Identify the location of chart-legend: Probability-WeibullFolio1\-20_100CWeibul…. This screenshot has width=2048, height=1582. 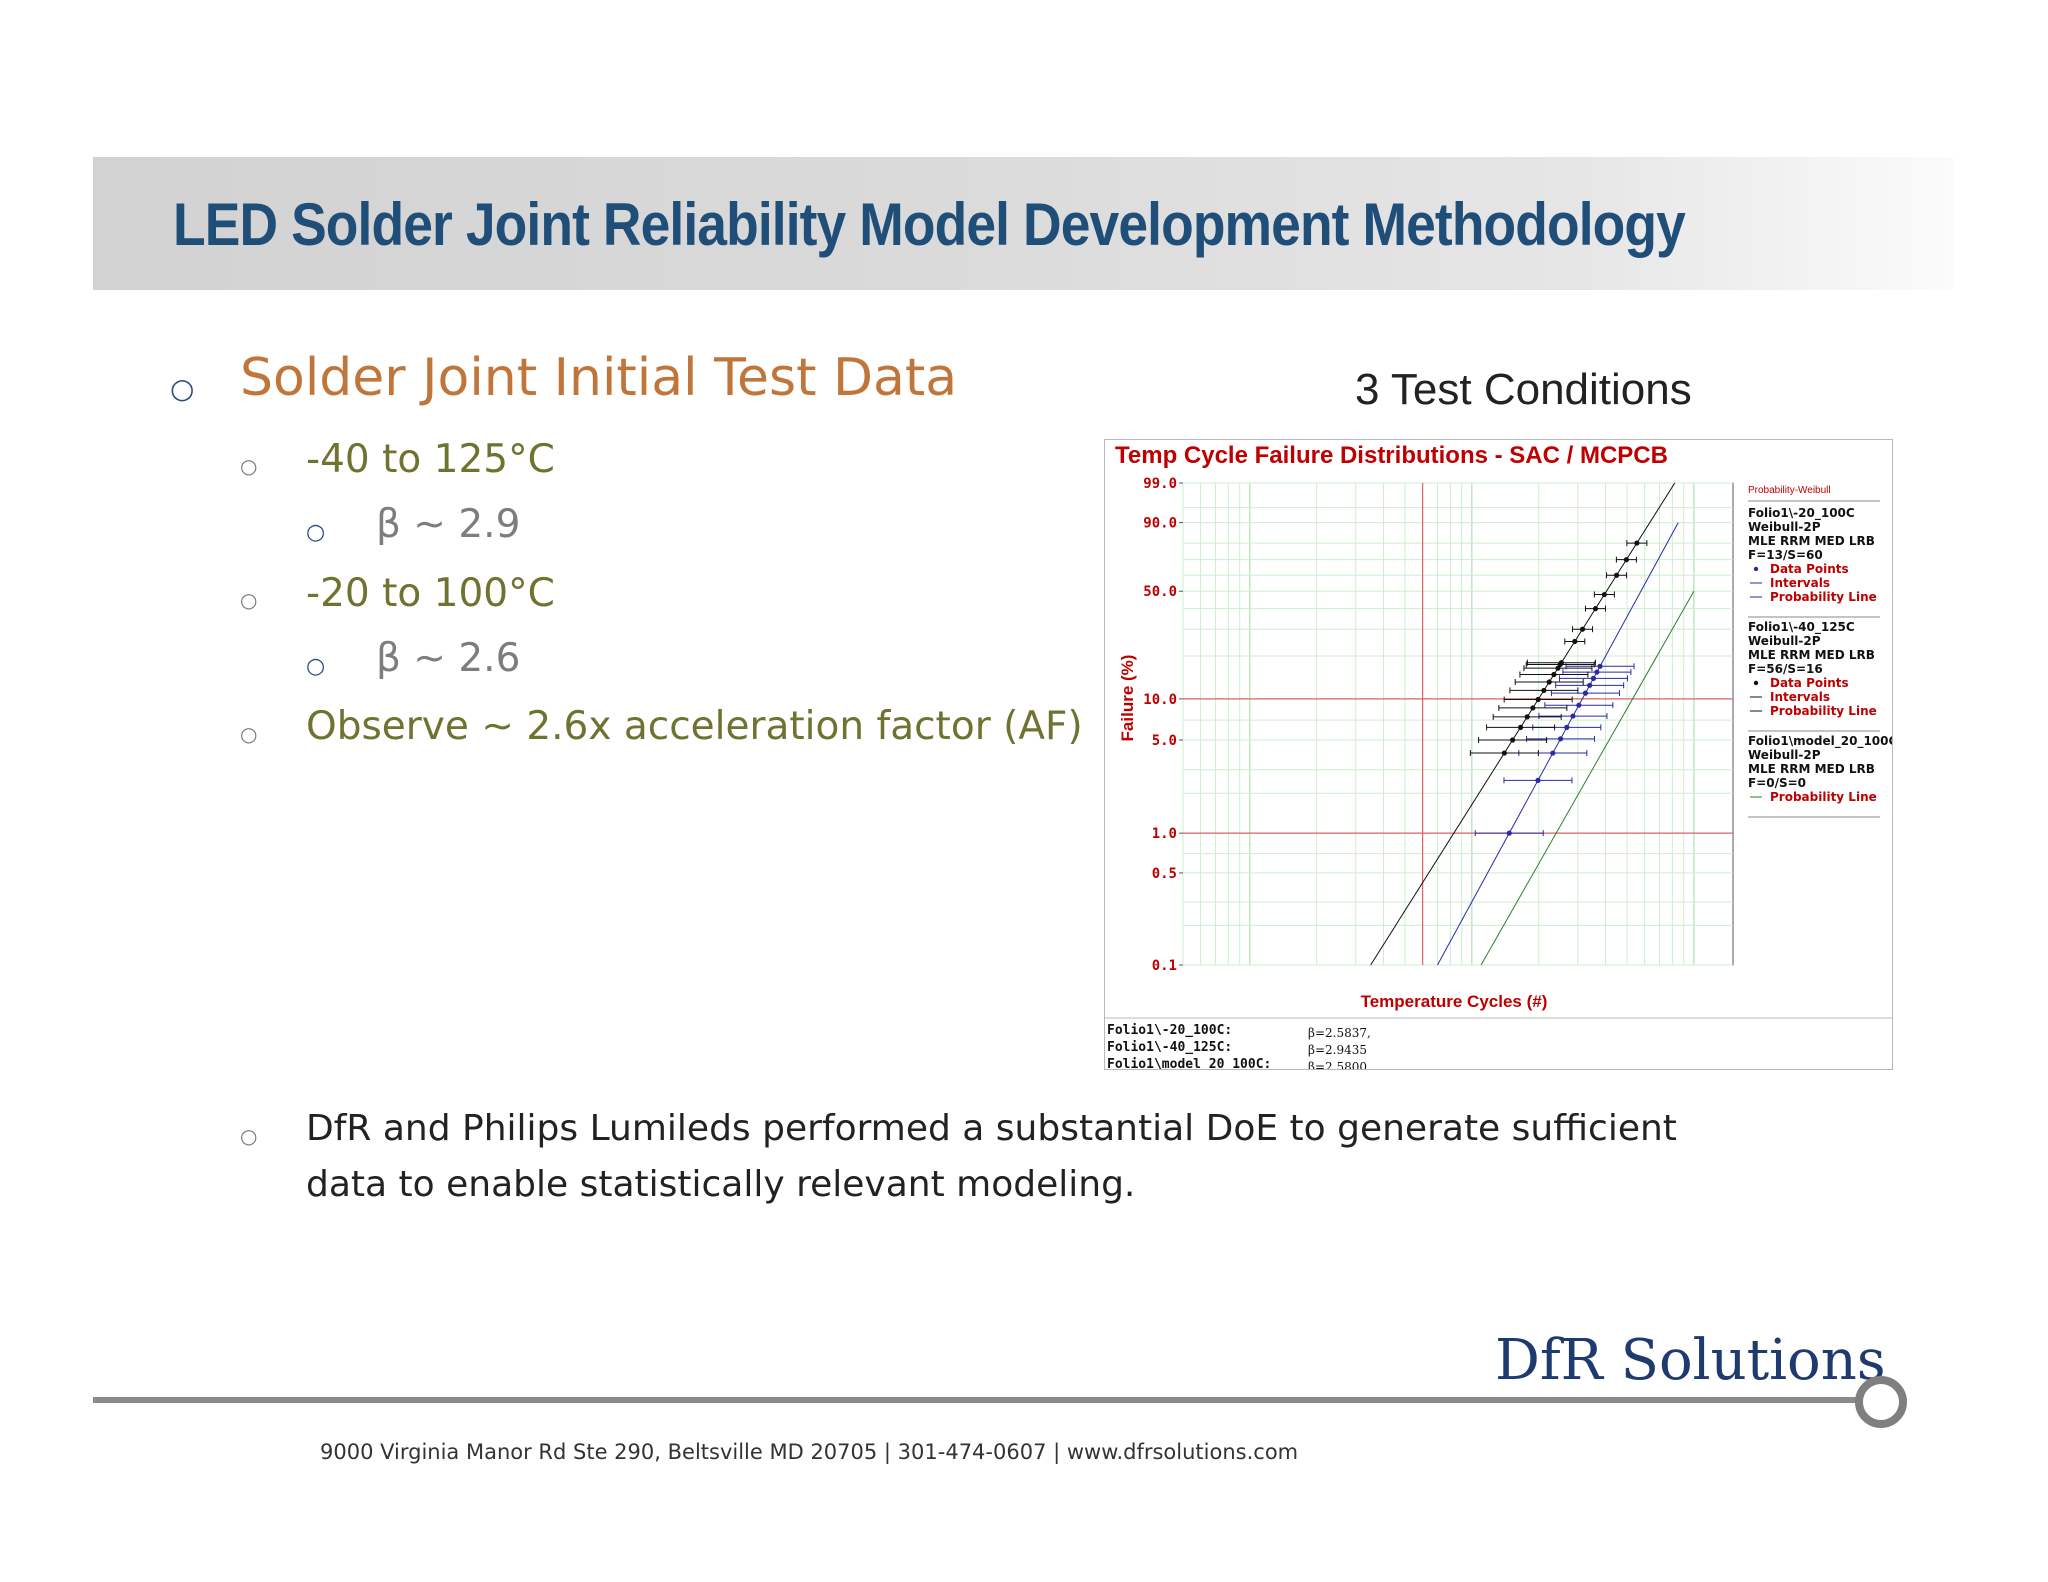
(1820, 651).